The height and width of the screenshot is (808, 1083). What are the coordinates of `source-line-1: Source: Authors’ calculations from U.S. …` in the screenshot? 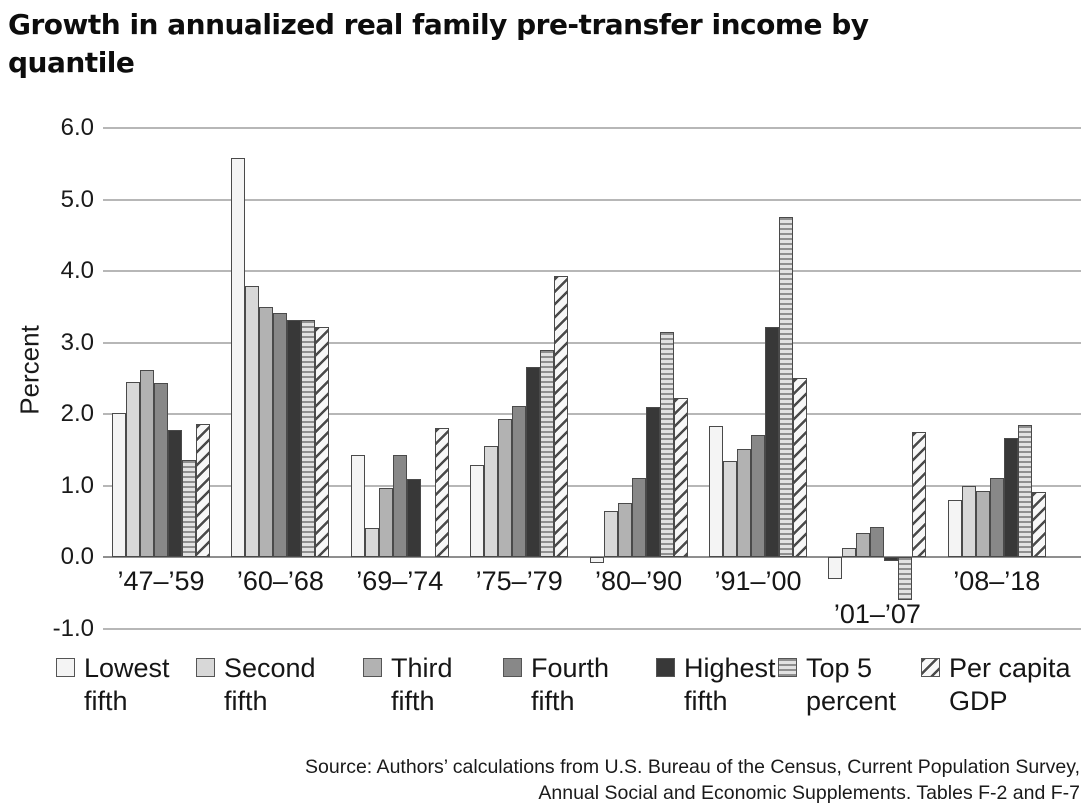 It's located at (692, 767).